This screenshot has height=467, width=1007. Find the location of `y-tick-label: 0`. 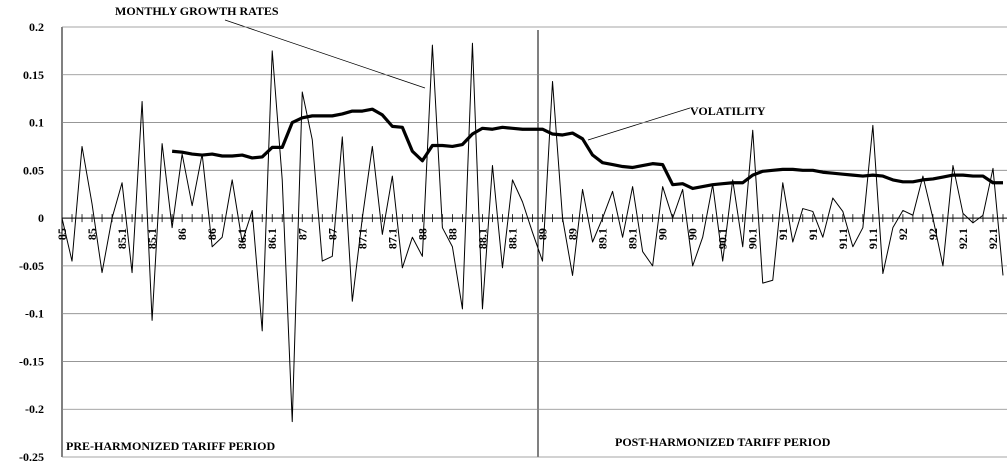

y-tick-label: 0 is located at coordinates (41, 218).